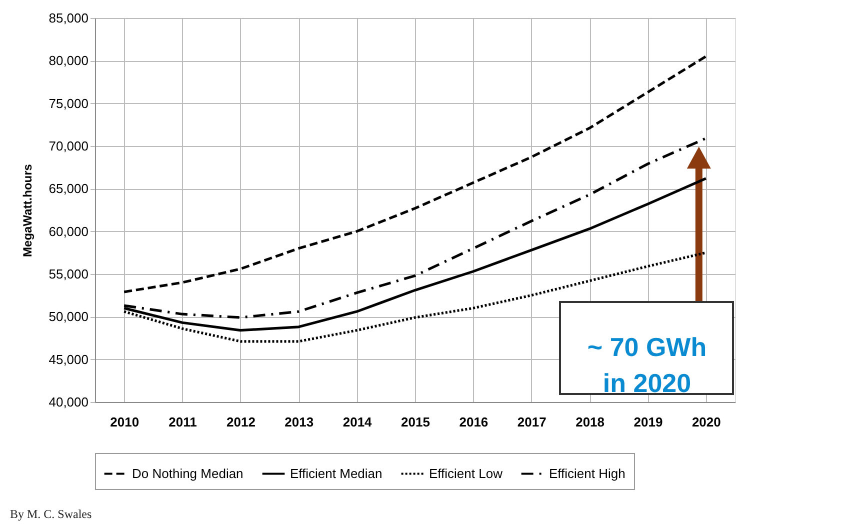 The height and width of the screenshot is (525, 844). I want to click on y-tick-label: 65,000, so click(68, 188).